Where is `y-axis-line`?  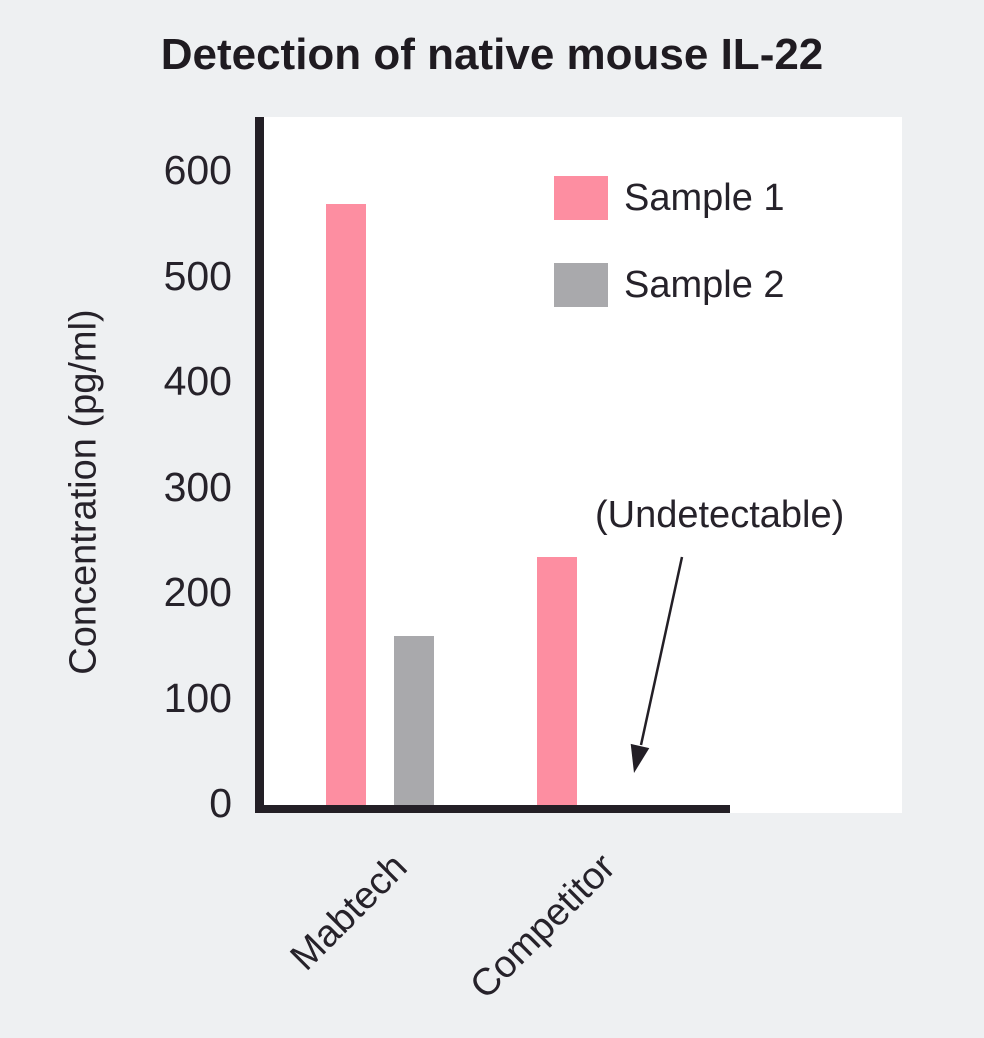 y-axis-line is located at coordinates (259, 465).